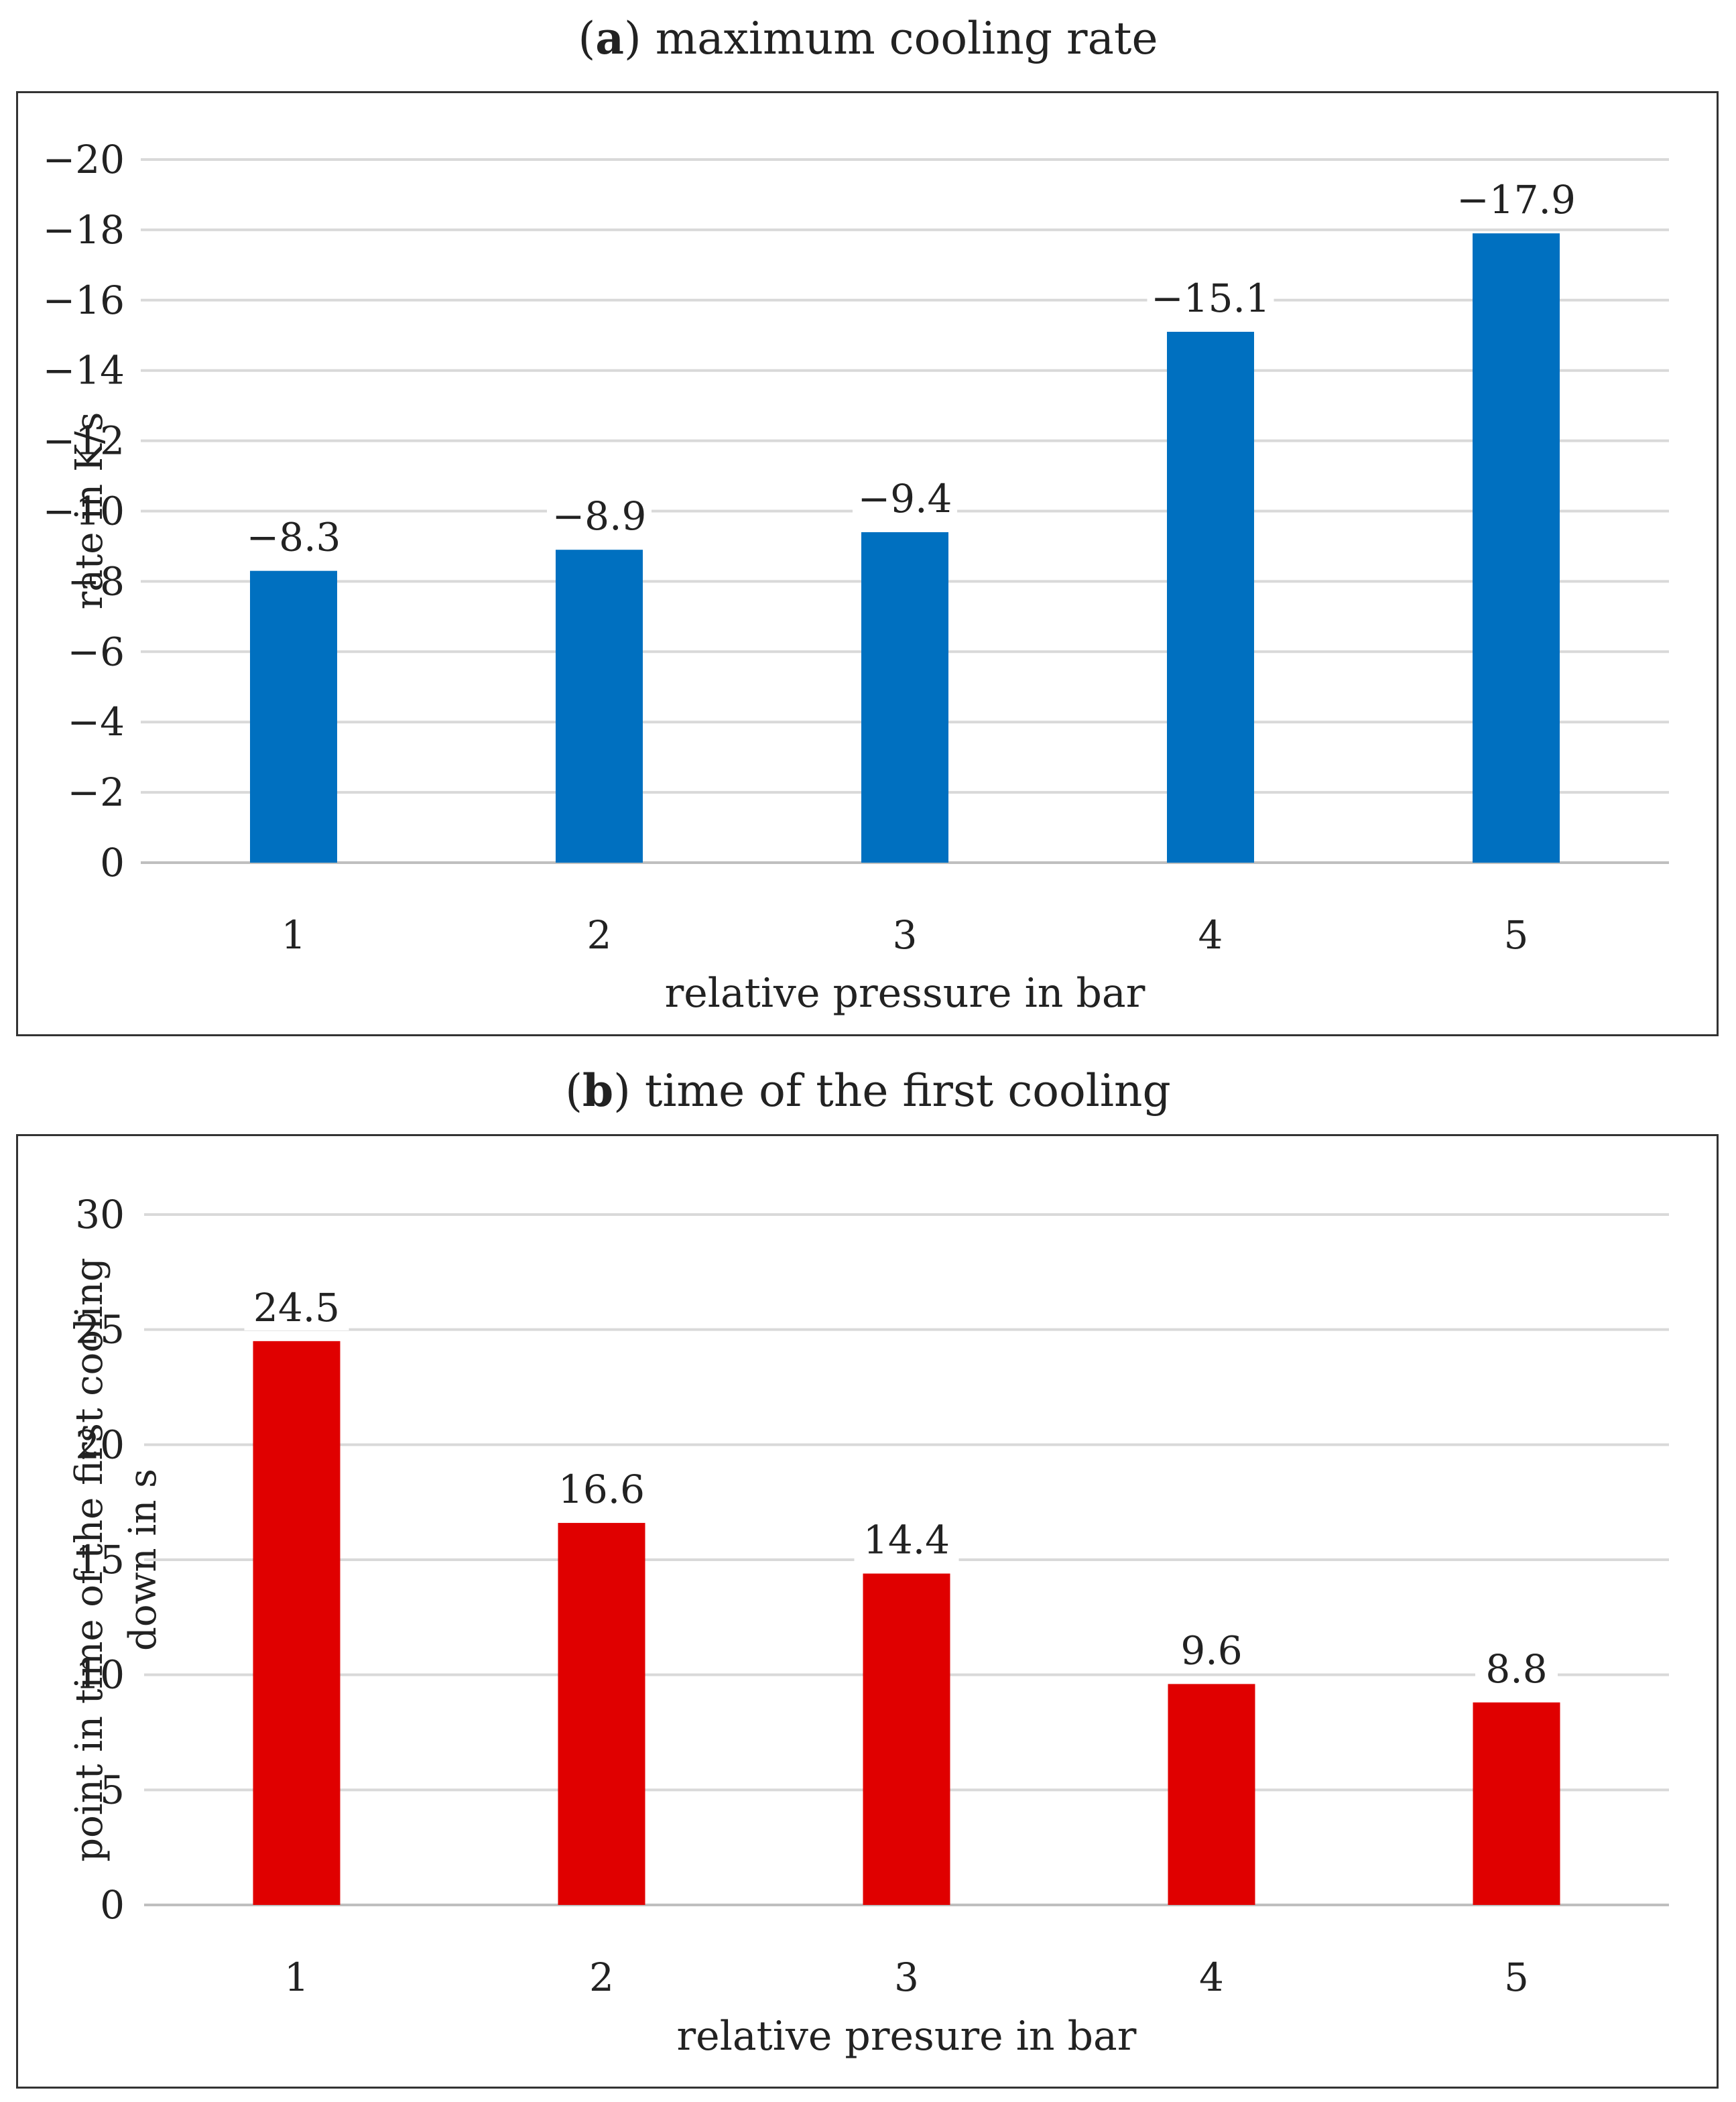 The width and height of the screenshot is (1736, 2102). What do you see at coordinates (905, 935) in the screenshot?
I see `chart-a-x-tick-label: 3` at bounding box center [905, 935].